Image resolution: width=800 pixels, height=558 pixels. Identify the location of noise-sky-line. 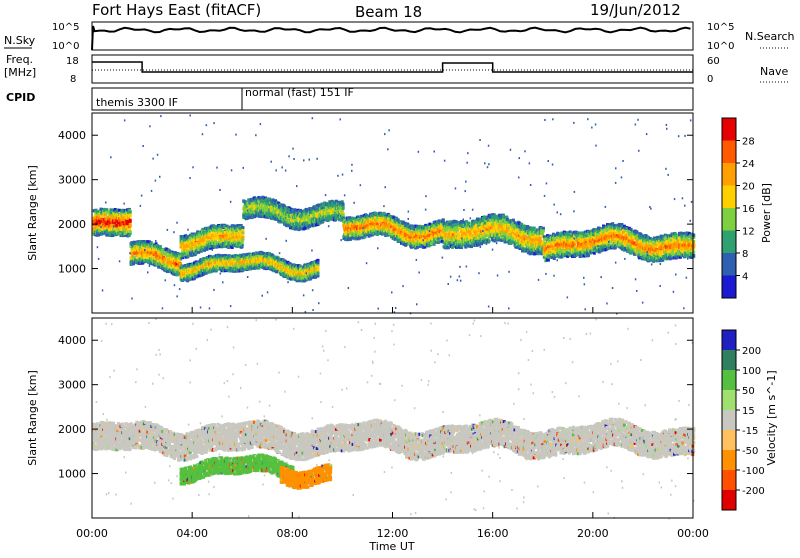
(391, 38).